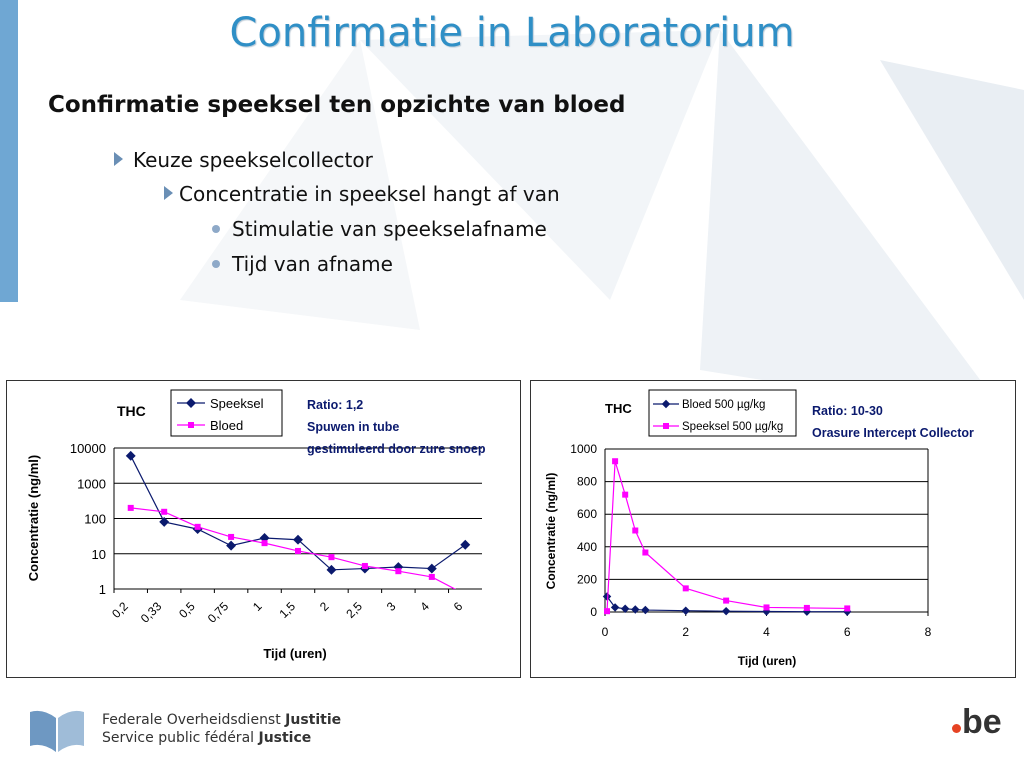 The height and width of the screenshot is (768, 1024). What do you see at coordinates (57, 731) in the screenshot?
I see `justice-logo` at bounding box center [57, 731].